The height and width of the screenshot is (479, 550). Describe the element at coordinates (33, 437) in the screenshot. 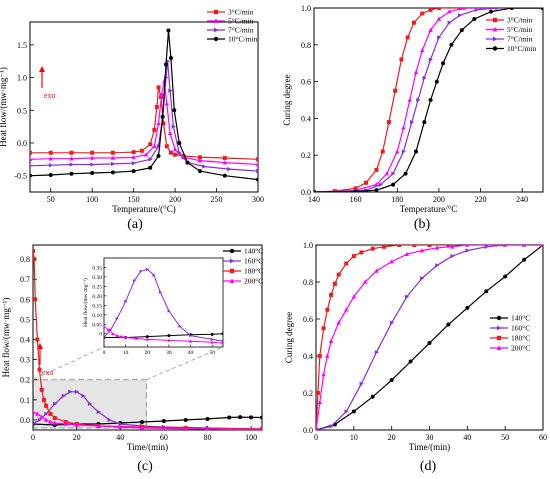

I see `x-tick-label: 0` at that location.